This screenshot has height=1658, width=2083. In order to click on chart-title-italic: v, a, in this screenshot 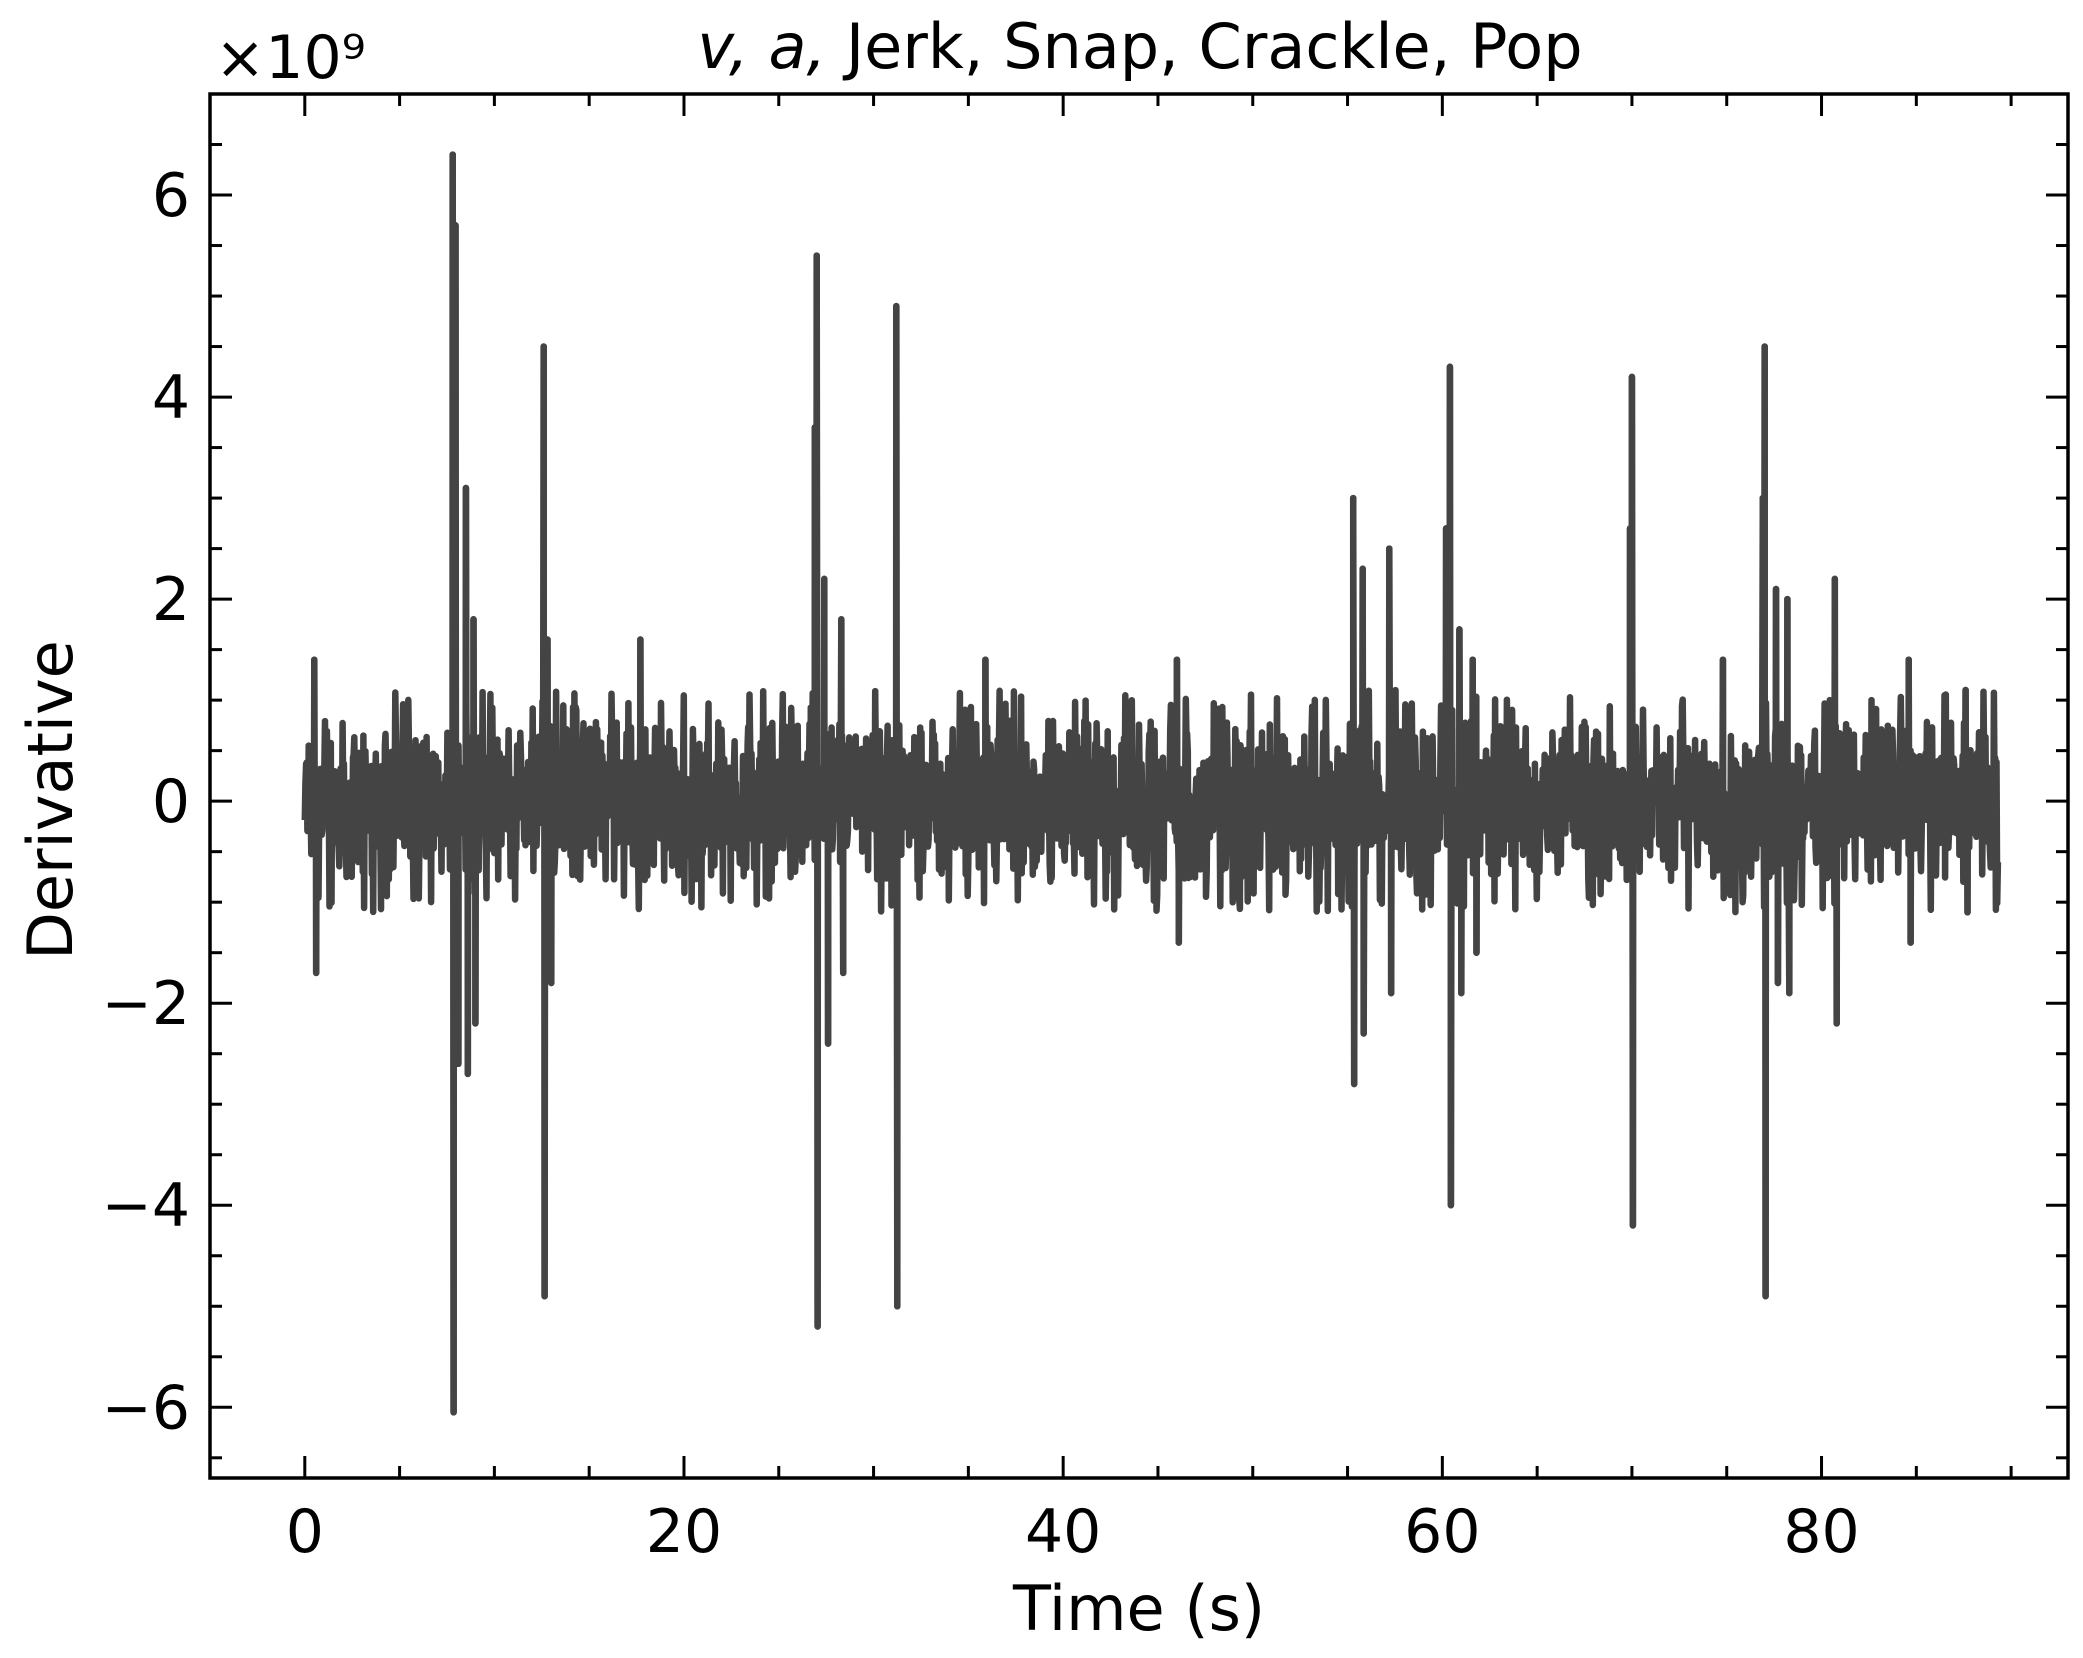, I will do `click(761, 46)`.